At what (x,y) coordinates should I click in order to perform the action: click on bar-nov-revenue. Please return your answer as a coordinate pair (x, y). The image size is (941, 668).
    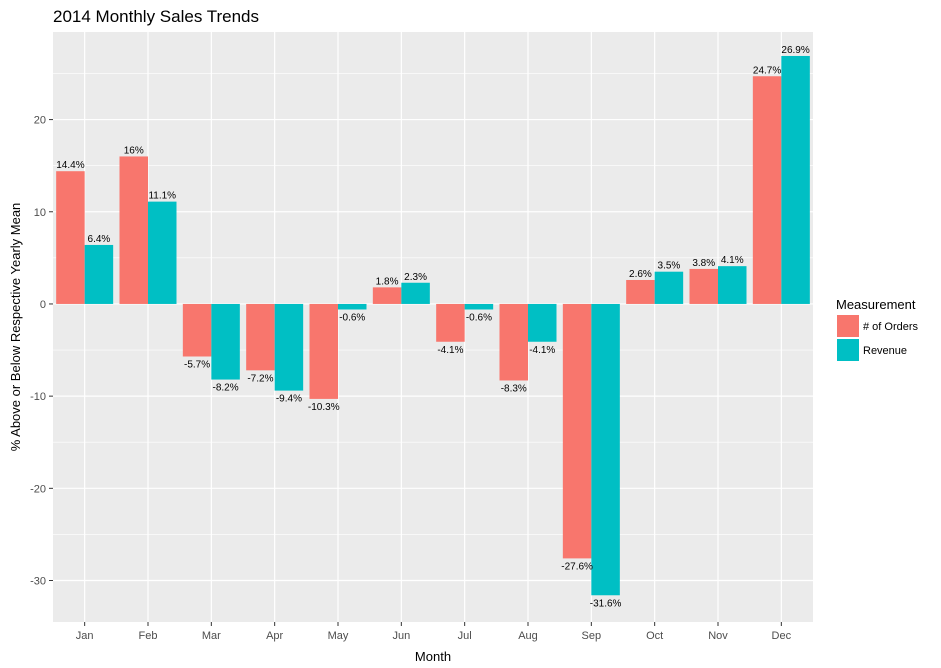
    Looking at the image, I should click on (732, 285).